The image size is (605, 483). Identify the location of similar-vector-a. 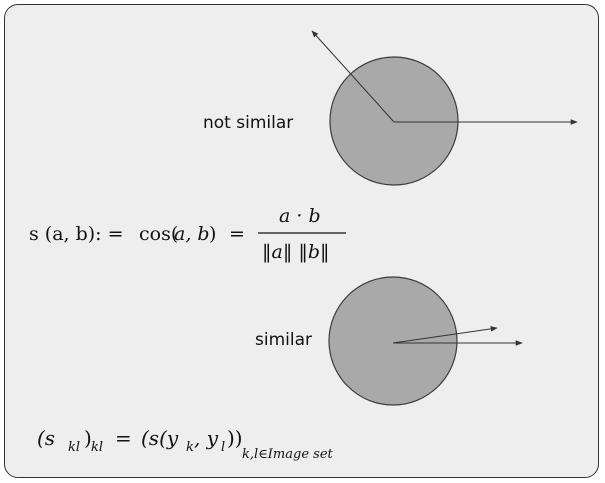
(445, 335).